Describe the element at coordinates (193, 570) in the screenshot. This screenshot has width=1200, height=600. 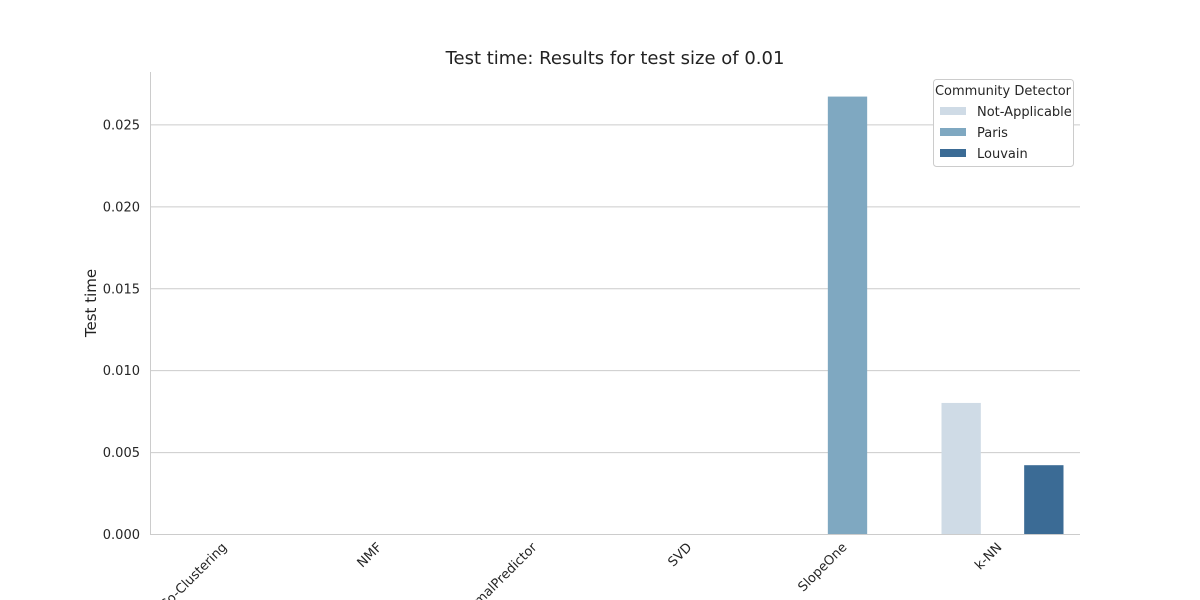
I see `x-tick-label: Co-Clustering` at that location.